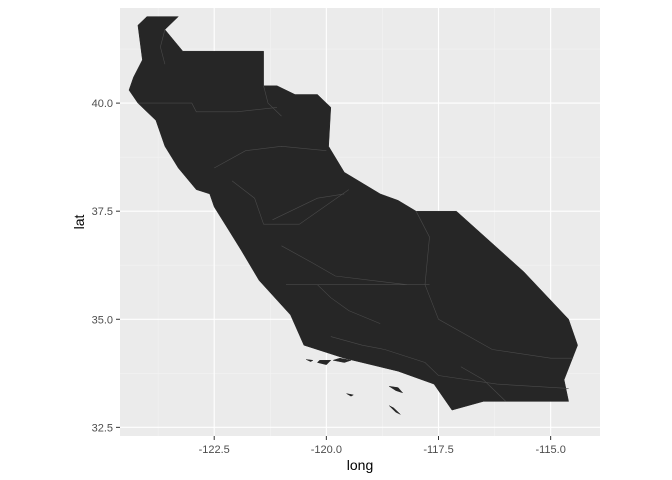 The height and width of the screenshot is (480, 672). I want to click on x-axis-ticks: -122.5 -120.0 -117.5 -115.0, so click(382, 446).